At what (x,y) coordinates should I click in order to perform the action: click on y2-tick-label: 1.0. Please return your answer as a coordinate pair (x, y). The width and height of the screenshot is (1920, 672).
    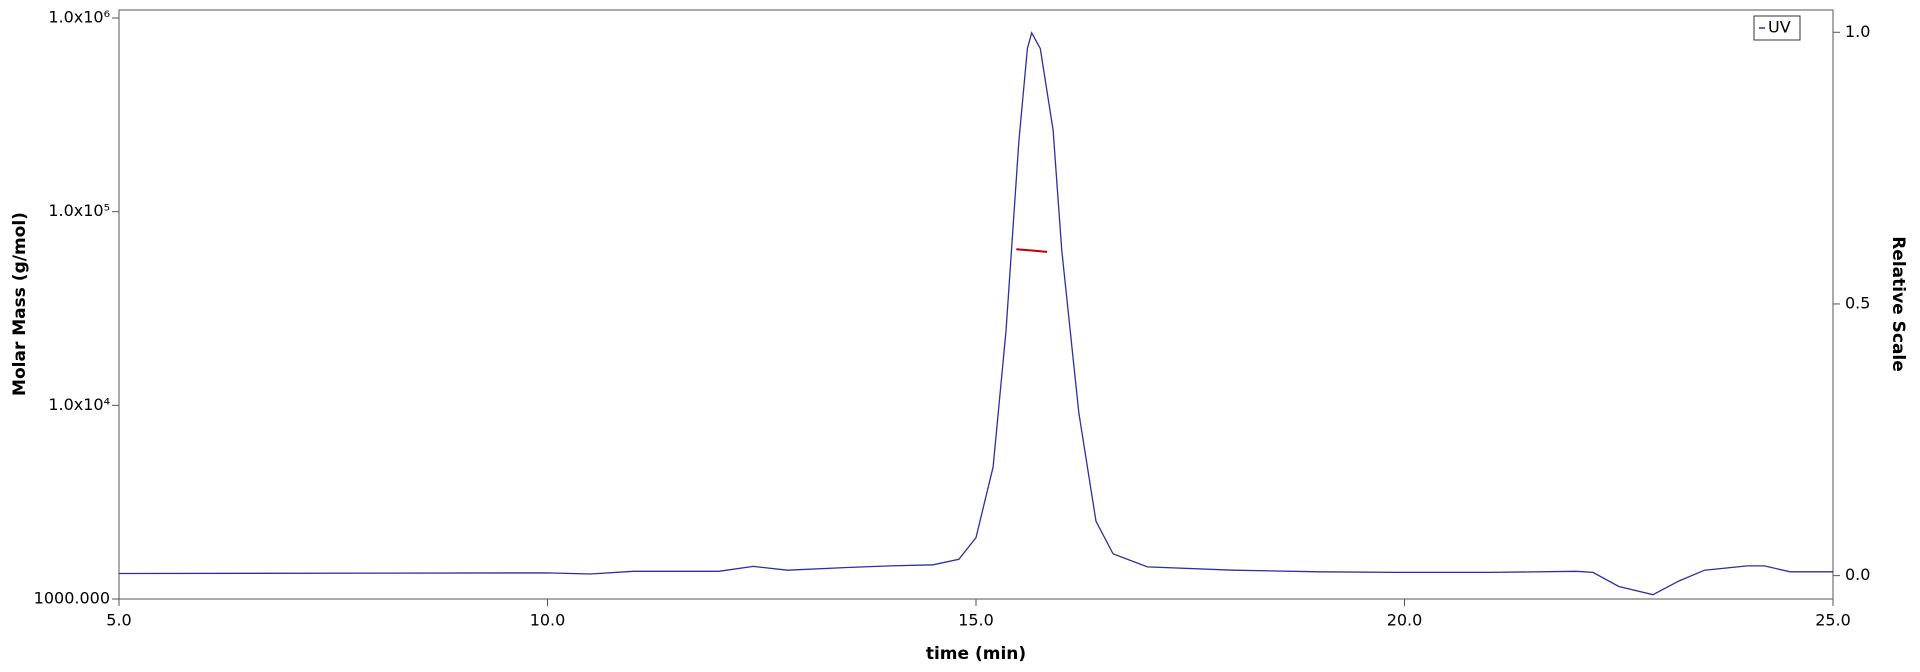
    Looking at the image, I should click on (1857, 31).